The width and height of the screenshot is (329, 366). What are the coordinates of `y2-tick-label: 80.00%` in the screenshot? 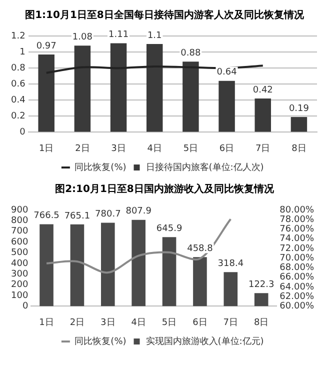 It's located at (297, 210).